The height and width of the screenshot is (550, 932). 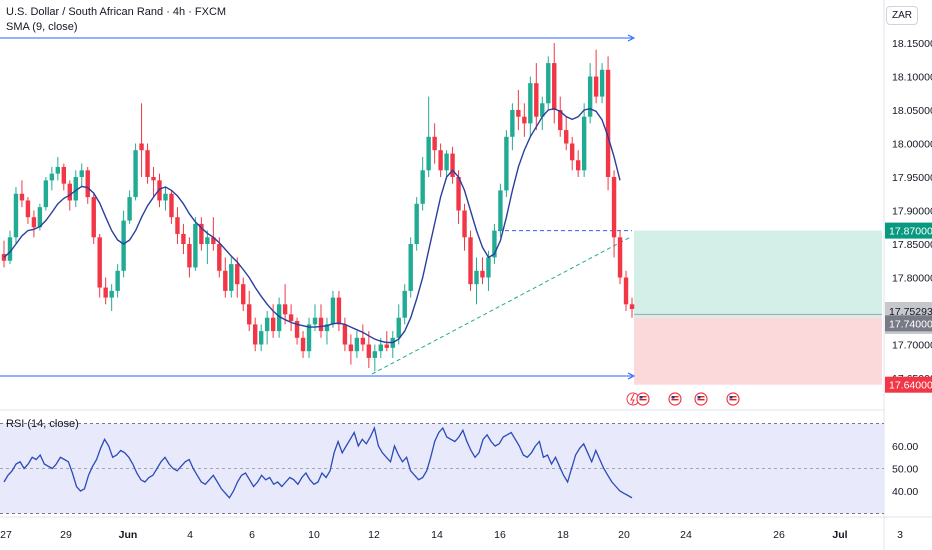 I want to click on time-axis: 27 29 Jun 4 6 10 12 14 16 18 20 24 26 Jul 3, so click(x=451, y=535).